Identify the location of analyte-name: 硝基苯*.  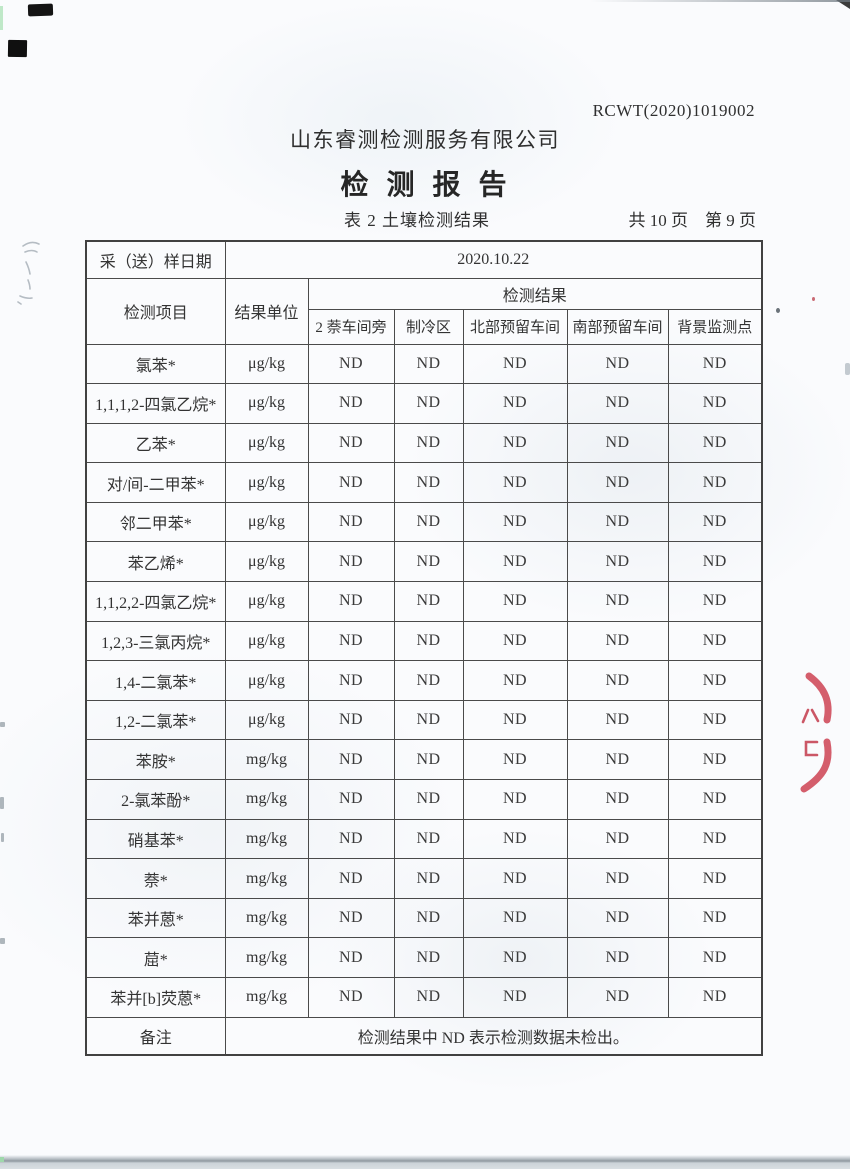
(155, 839).